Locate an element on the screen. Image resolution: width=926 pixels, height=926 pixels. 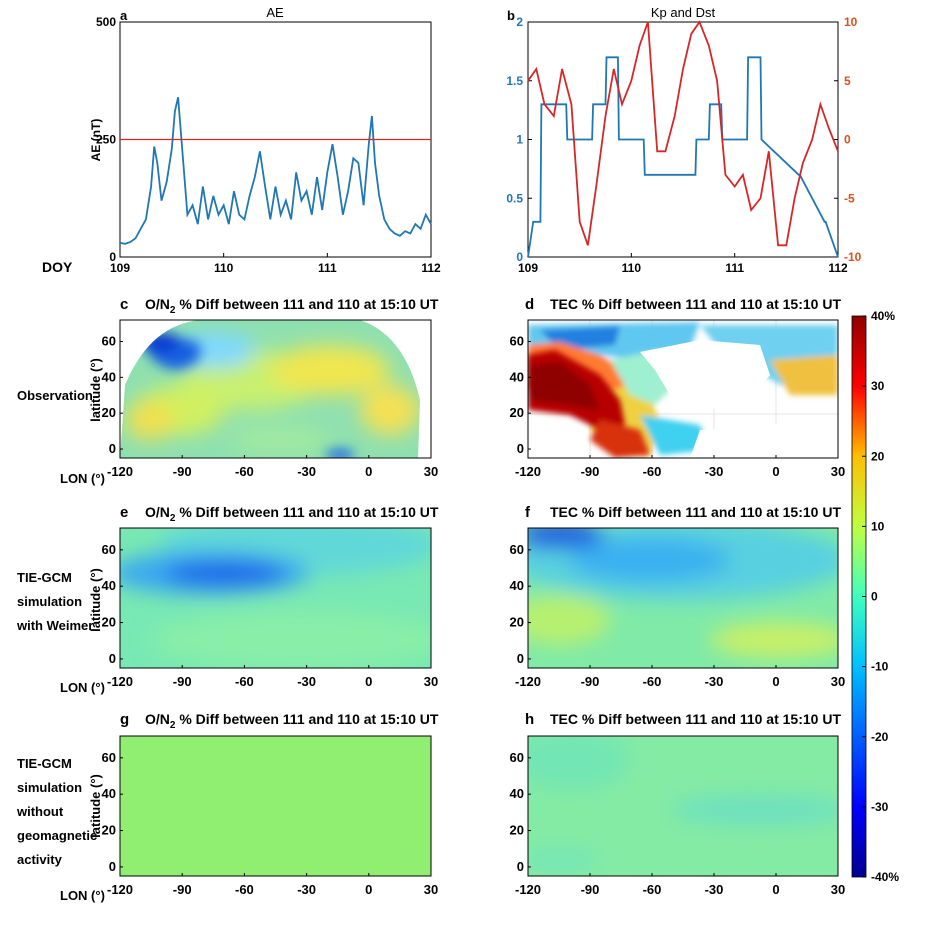
panel-c-xlabel: LON (°) is located at coordinates (82, 478).